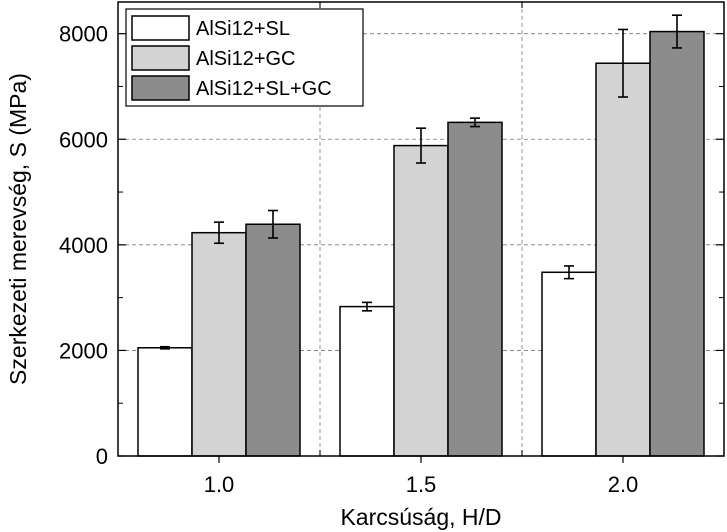 This screenshot has width=727, height=532. What do you see at coordinates (83, 245) in the screenshot?
I see `y-tick-label: 4000` at bounding box center [83, 245].